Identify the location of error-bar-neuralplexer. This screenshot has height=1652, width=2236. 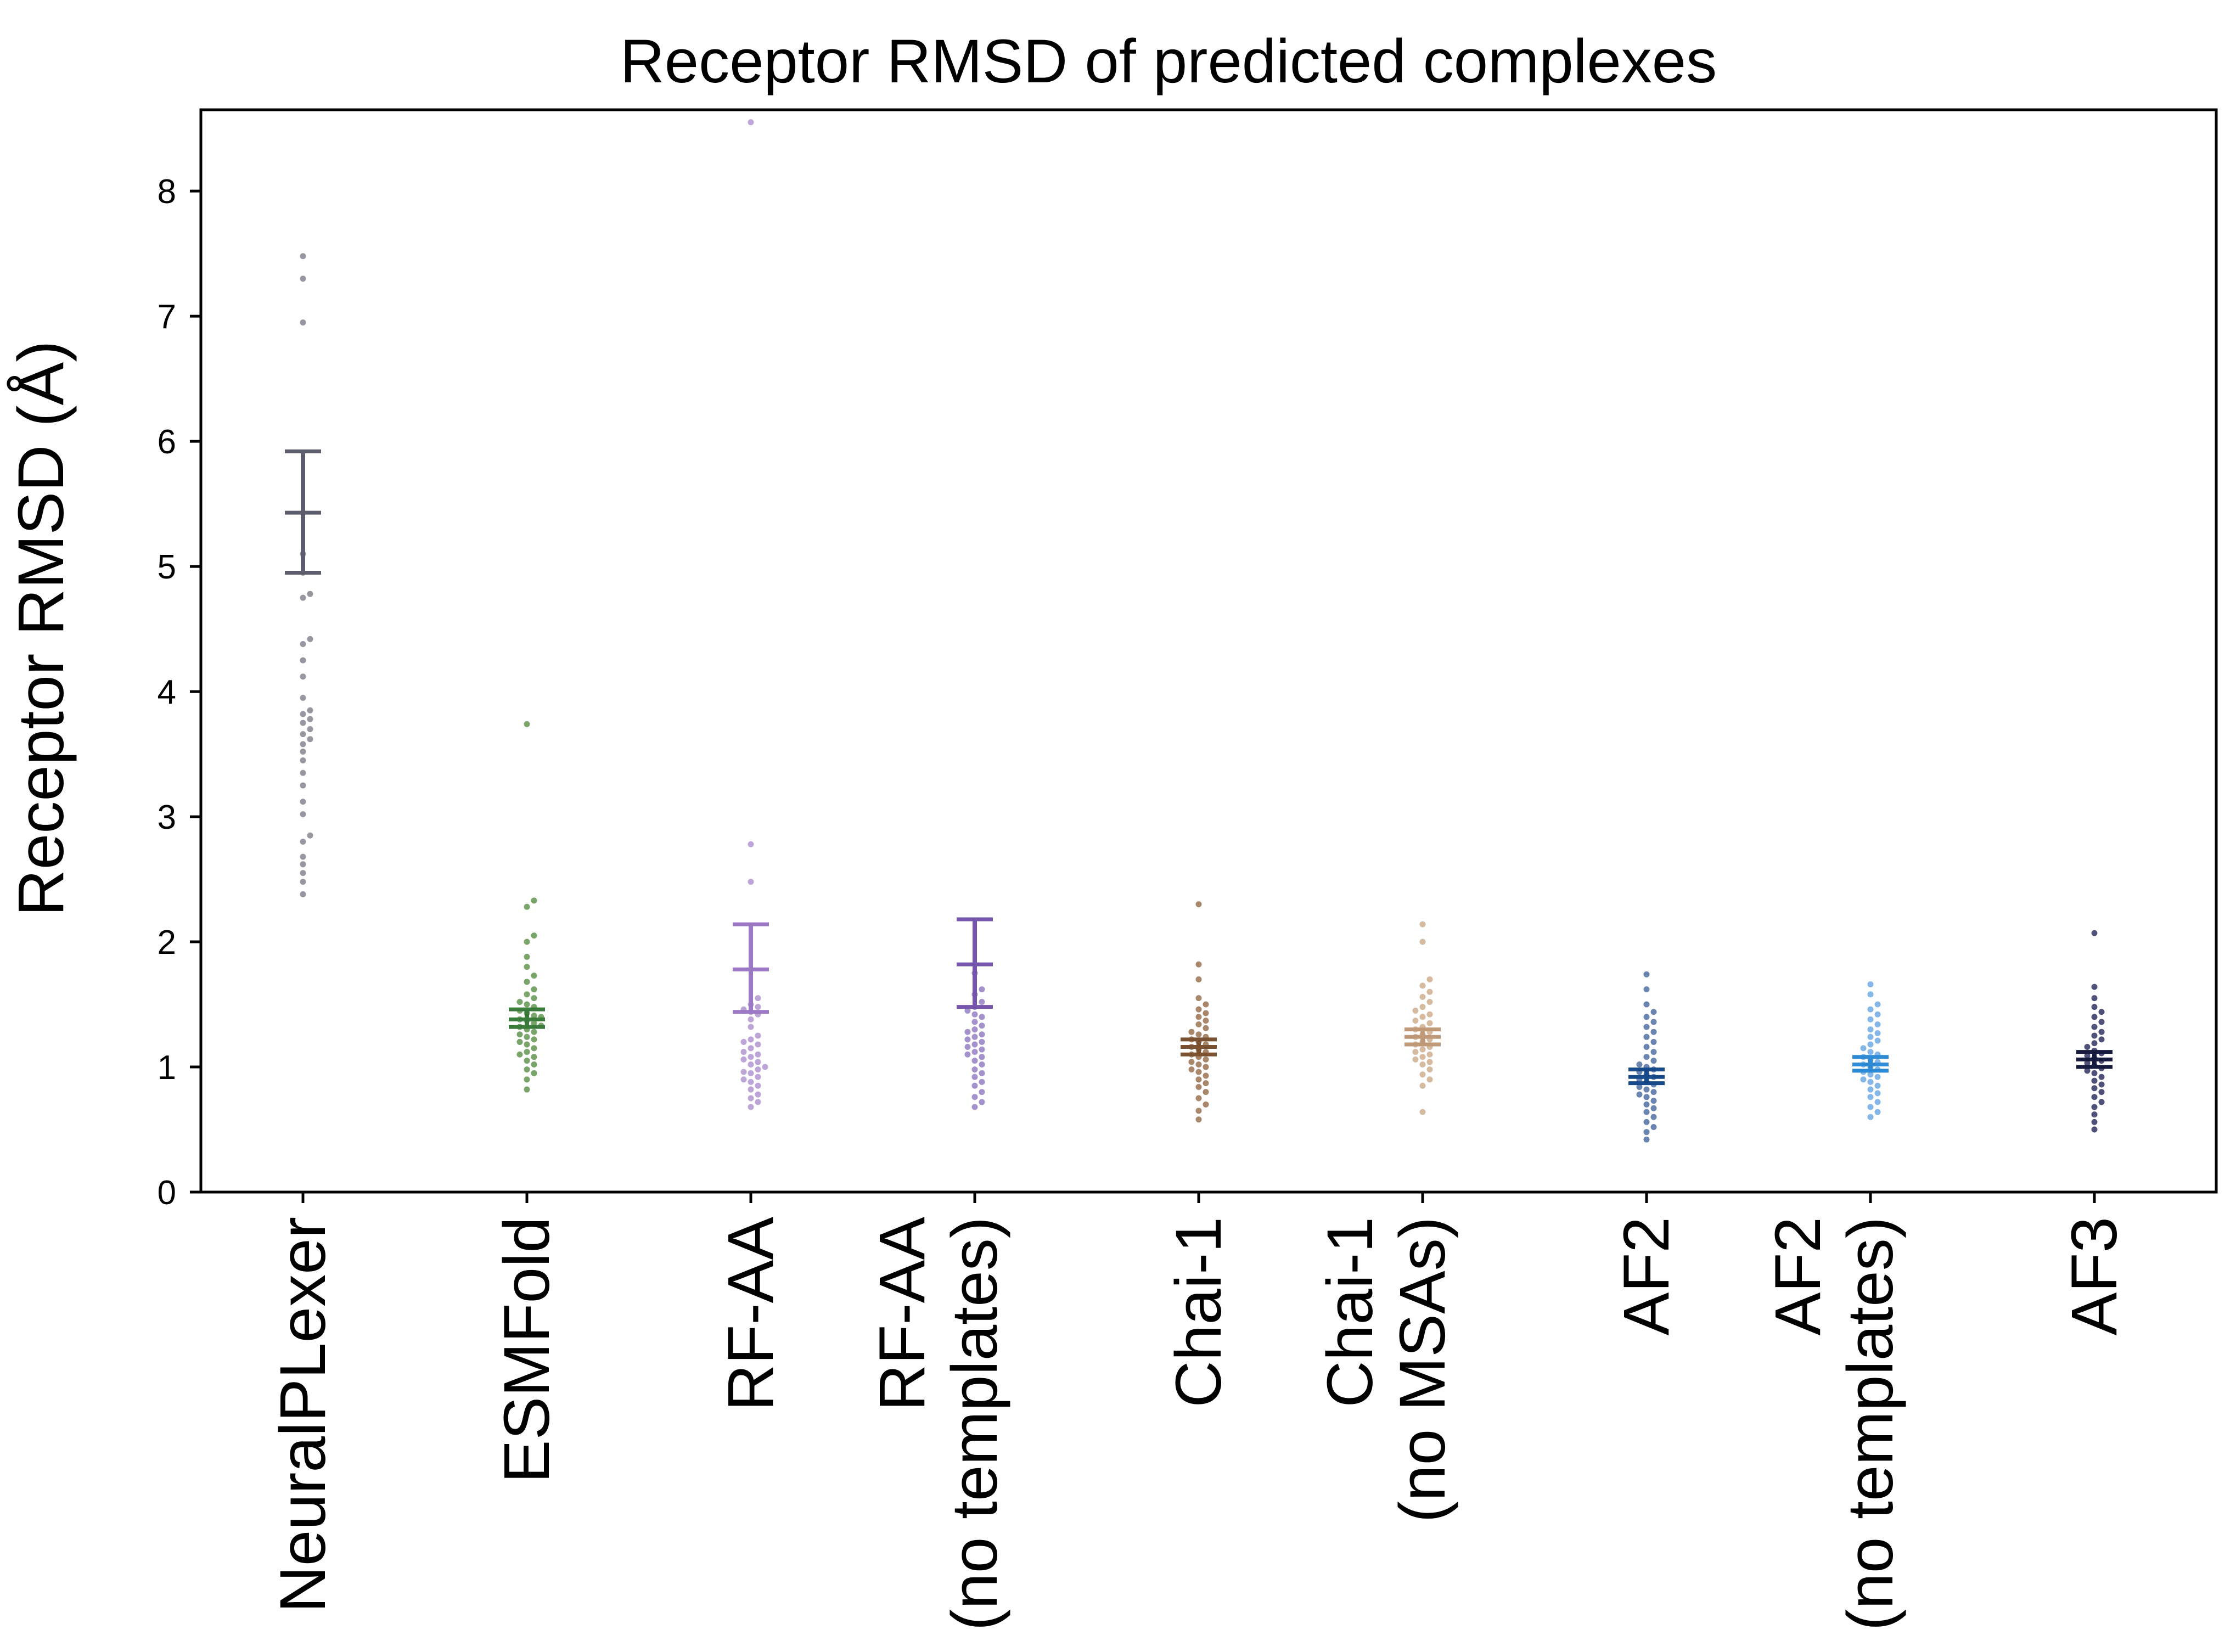
(303, 512).